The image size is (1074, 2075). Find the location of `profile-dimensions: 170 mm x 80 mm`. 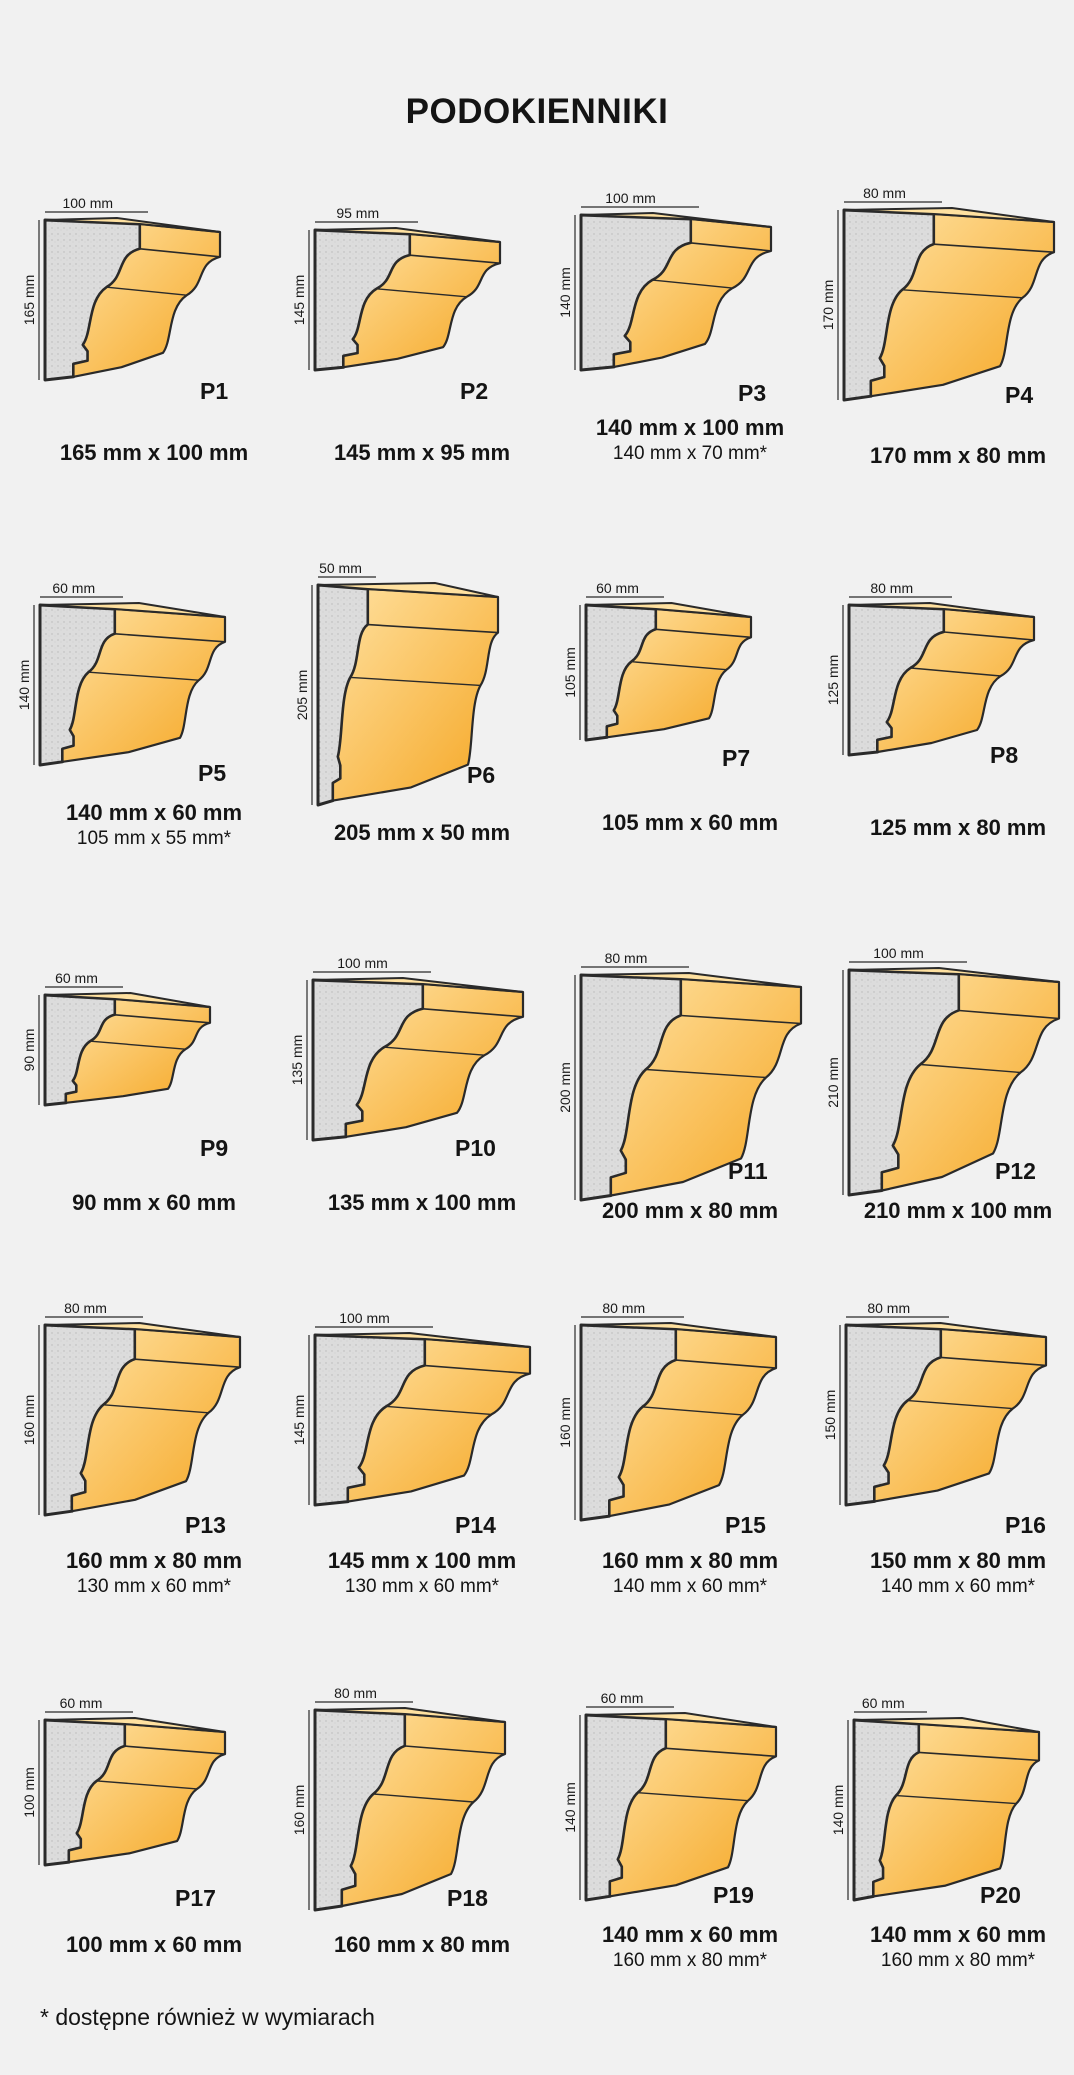

profile-dimensions: 170 mm x 80 mm is located at coordinates (958, 455).